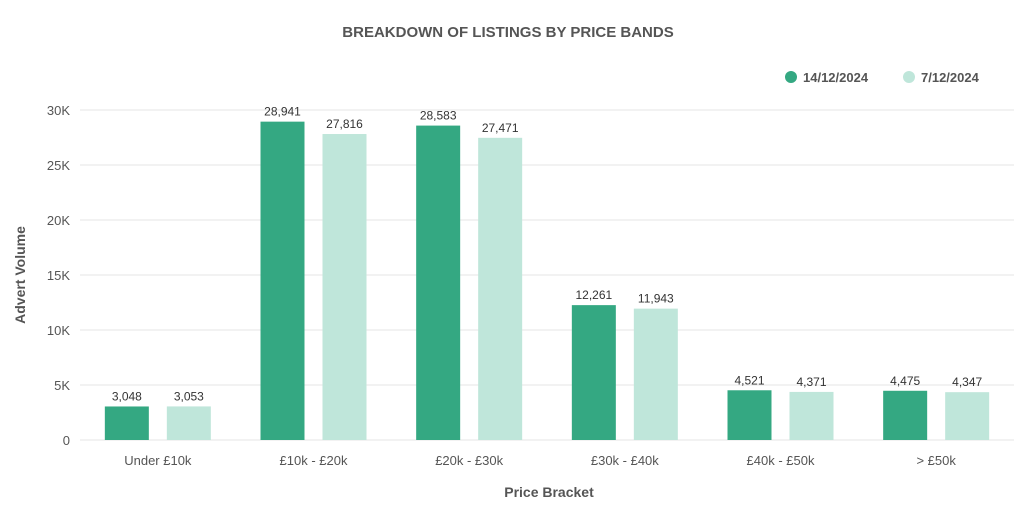 The height and width of the screenshot is (512, 1024). I want to click on data-label: 3,048, so click(127, 396).